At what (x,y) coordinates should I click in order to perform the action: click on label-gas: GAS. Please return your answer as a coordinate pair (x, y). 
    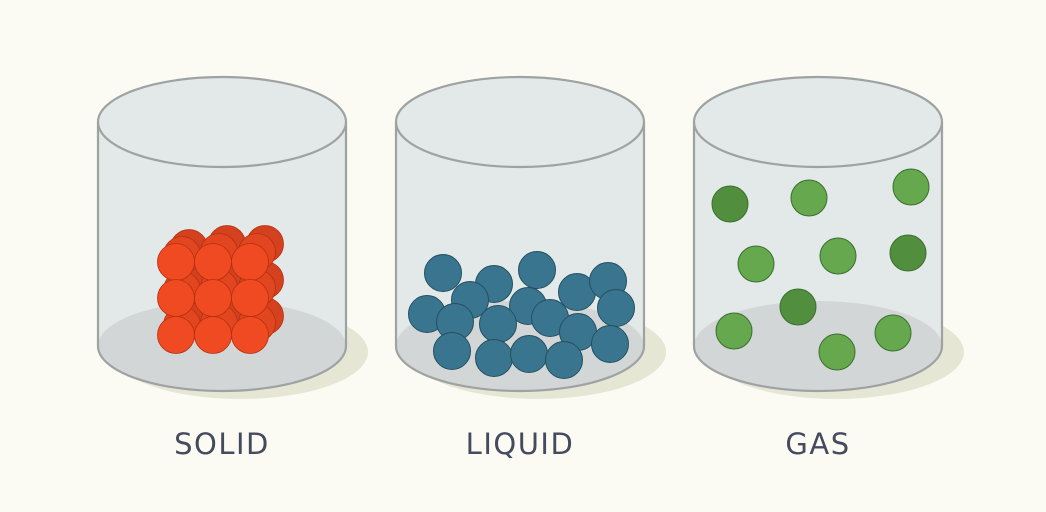
    Looking at the image, I should click on (818, 444).